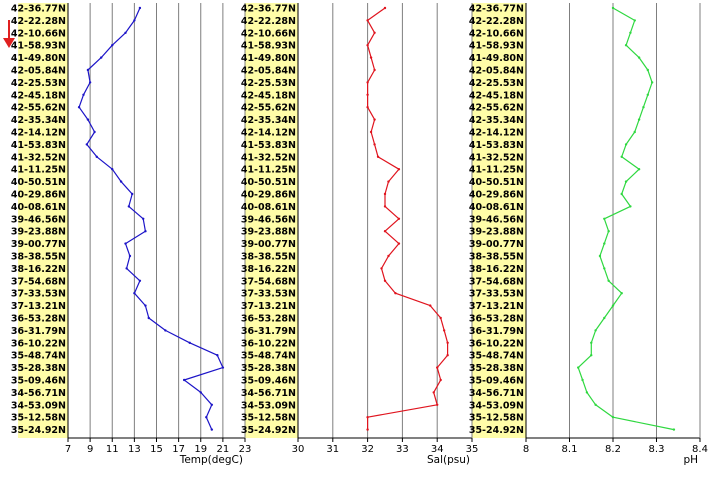  Describe the element at coordinates (298, 449) in the screenshot. I see `x-tick-label: 30` at that location.